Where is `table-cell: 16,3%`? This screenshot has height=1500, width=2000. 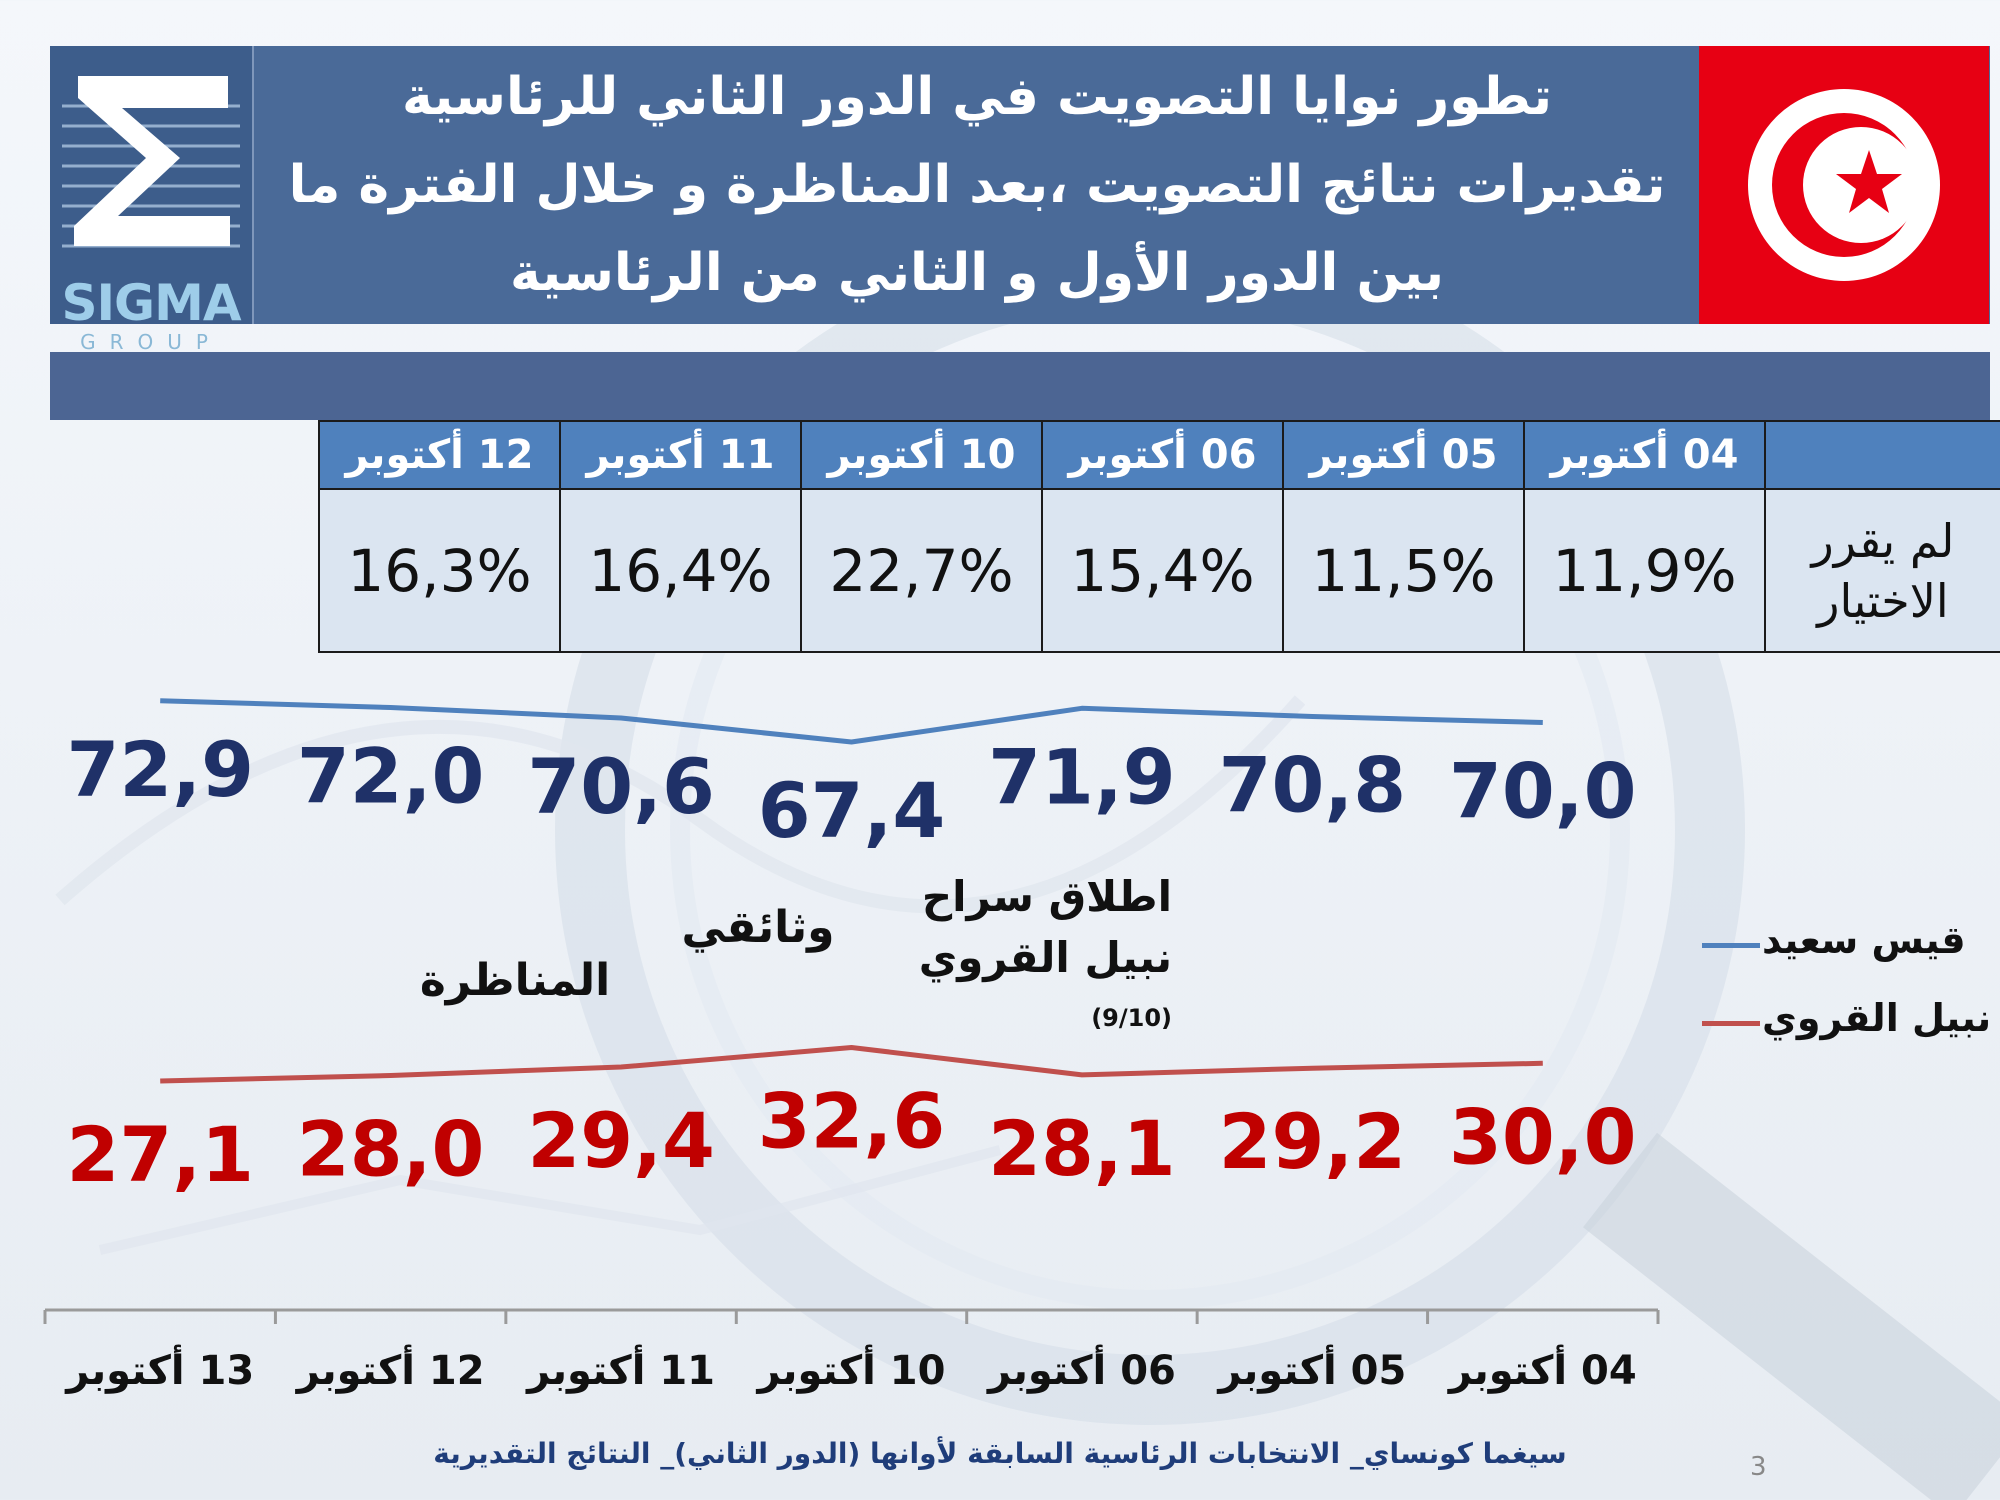
table-cell: 16,3% is located at coordinates (439, 570).